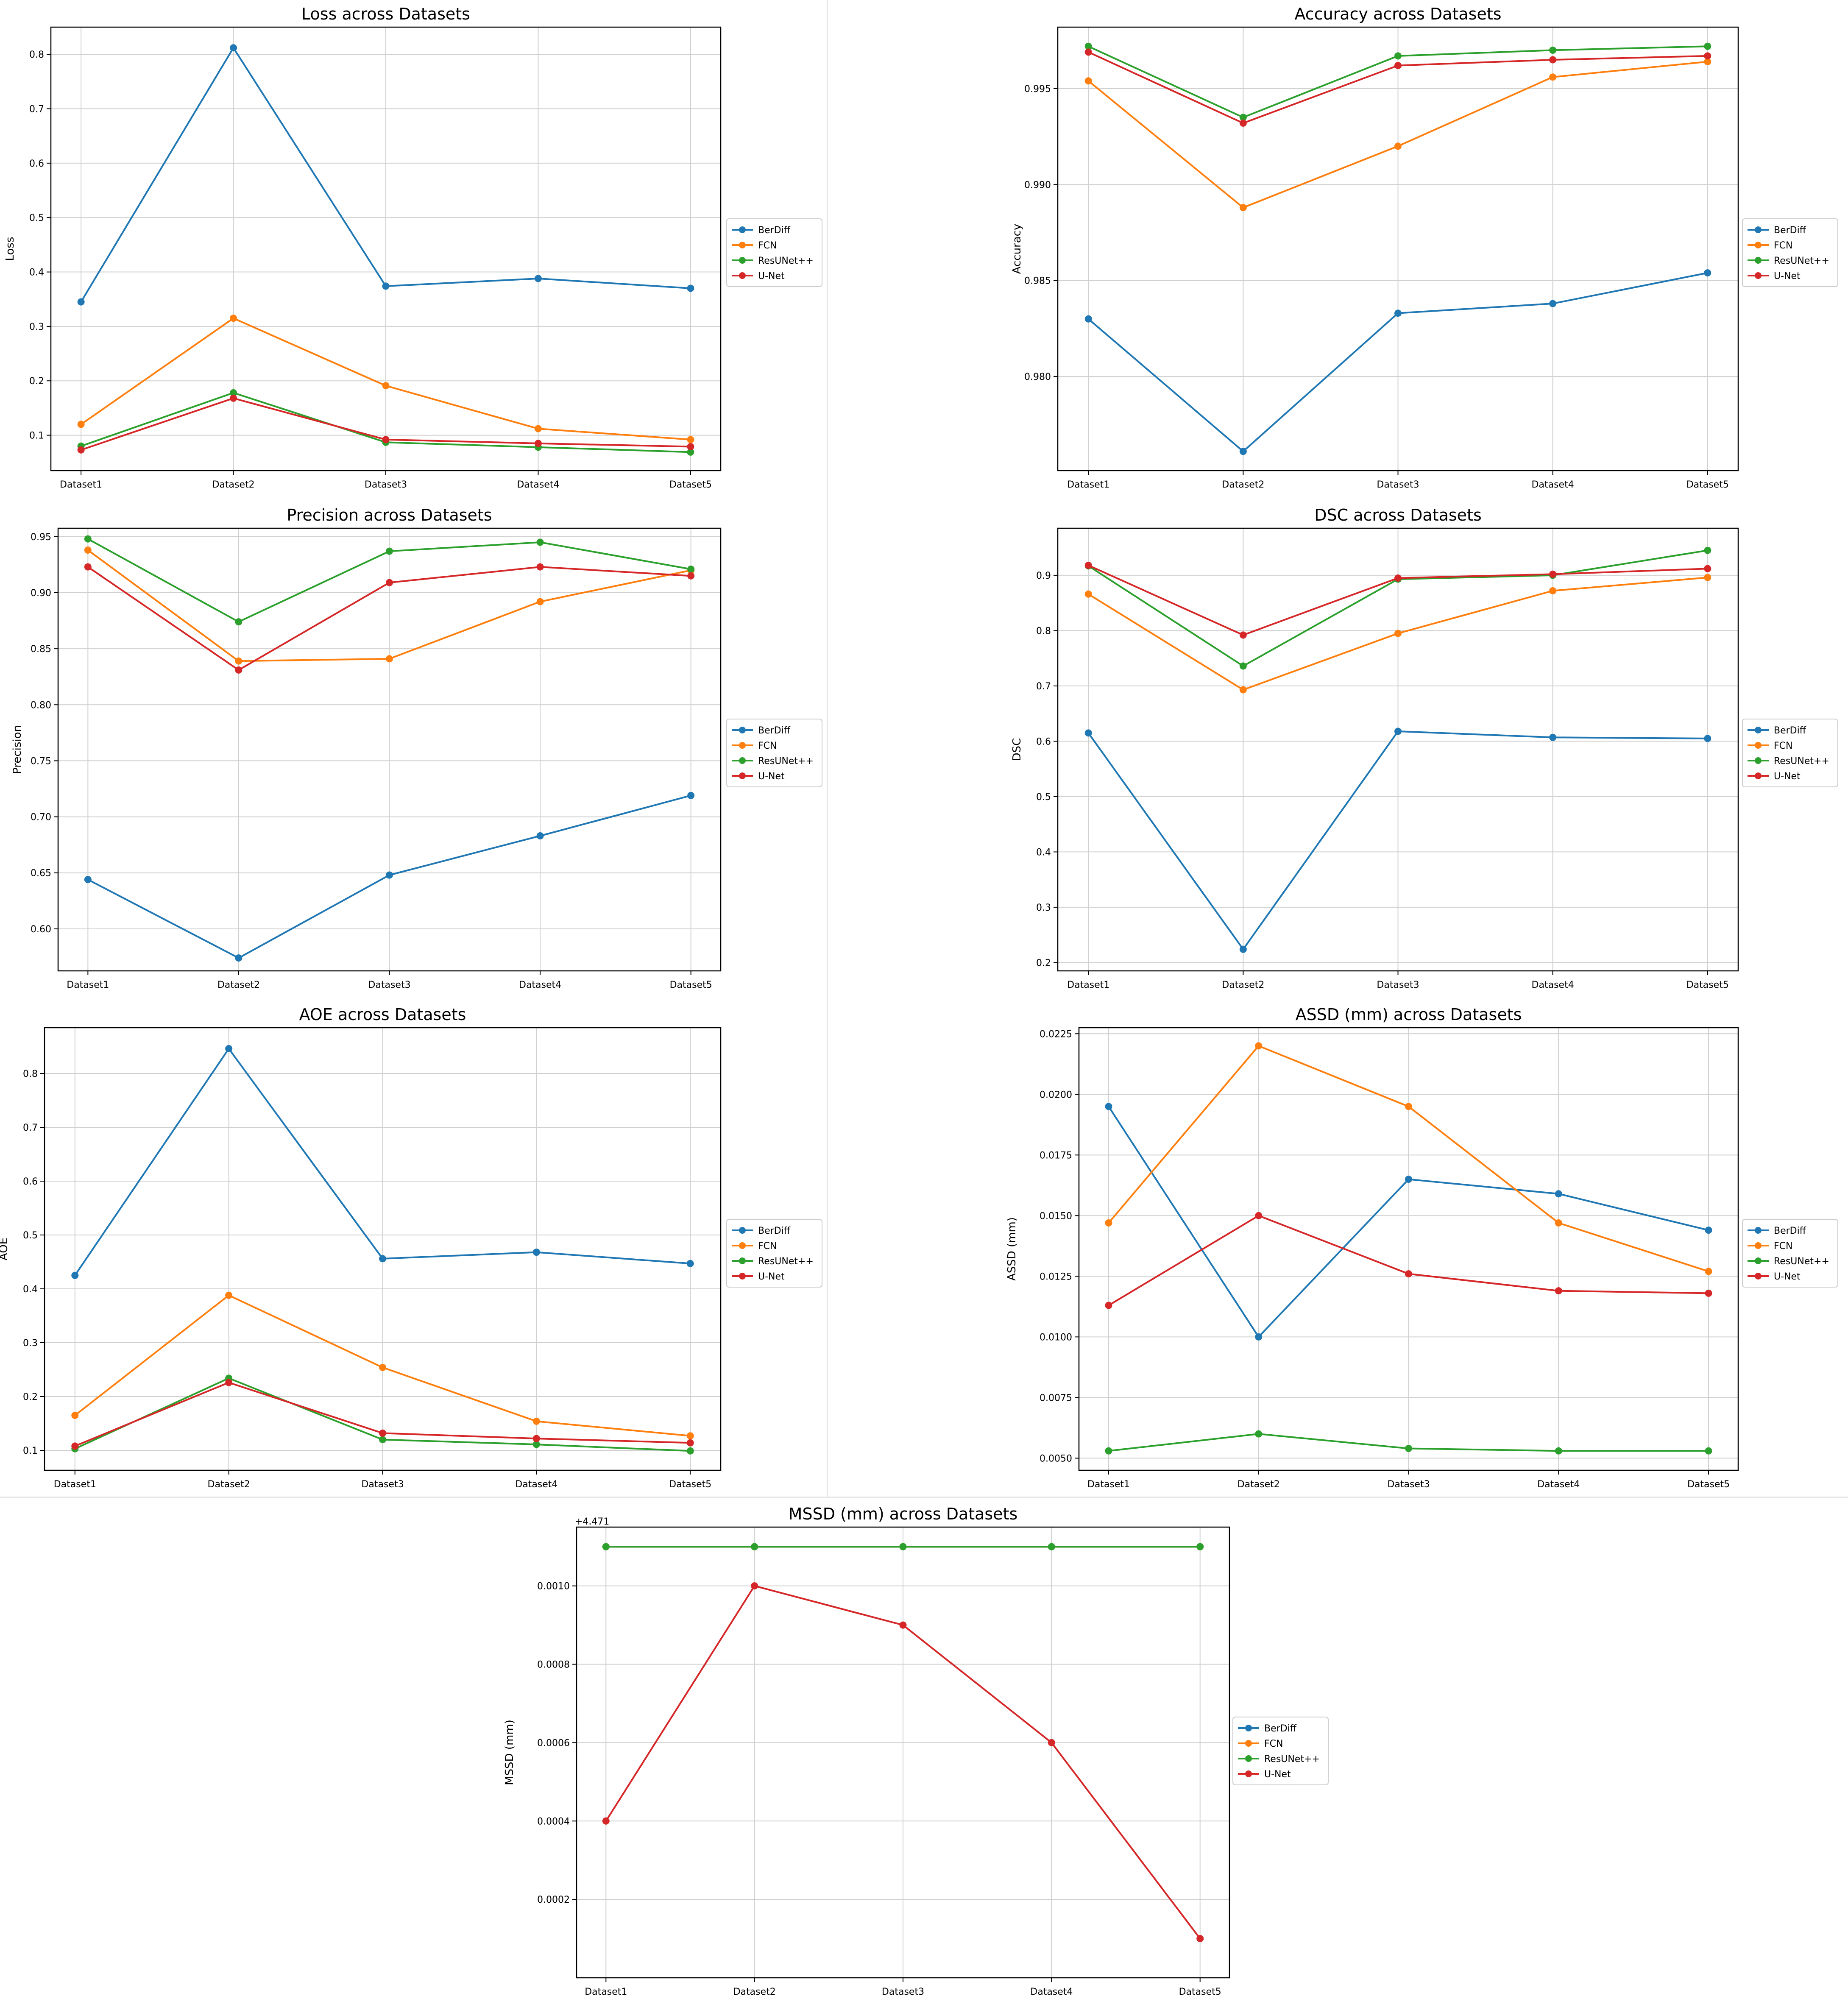 The width and height of the screenshot is (1848, 1996). Describe the element at coordinates (536, 1484) in the screenshot. I see `x-tick-label: Dataset4` at that location.